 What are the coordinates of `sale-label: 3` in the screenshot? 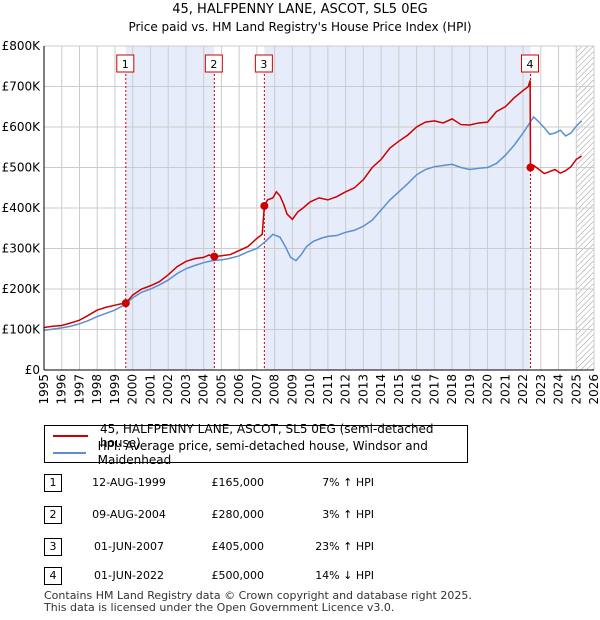 It's located at (263, 64).